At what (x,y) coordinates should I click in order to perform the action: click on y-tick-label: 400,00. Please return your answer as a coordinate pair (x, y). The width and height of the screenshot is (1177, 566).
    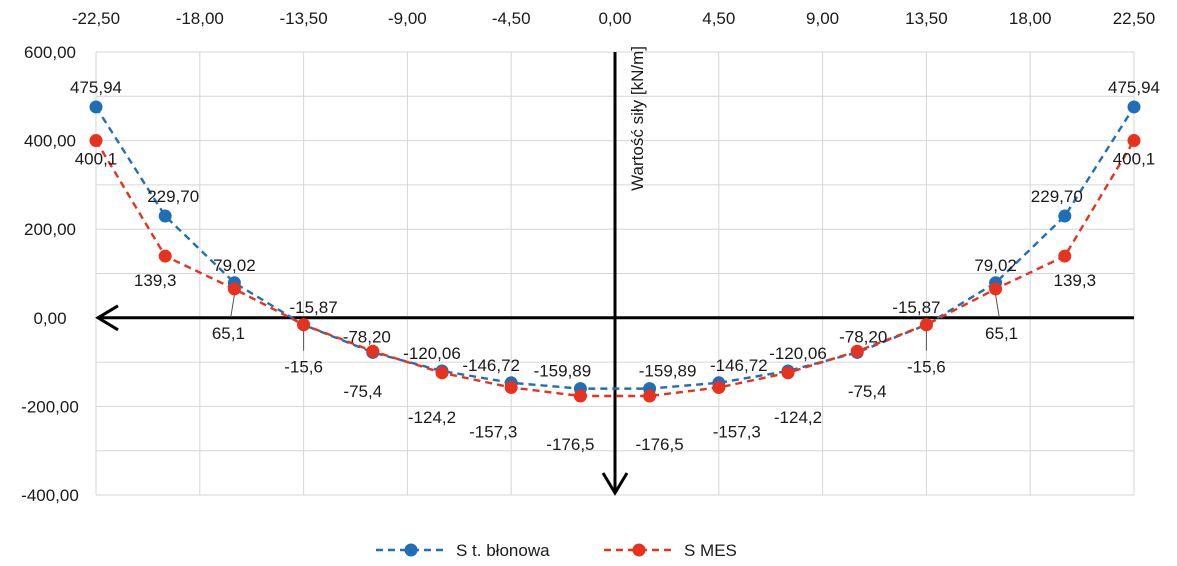
    Looking at the image, I should click on (50, 141).